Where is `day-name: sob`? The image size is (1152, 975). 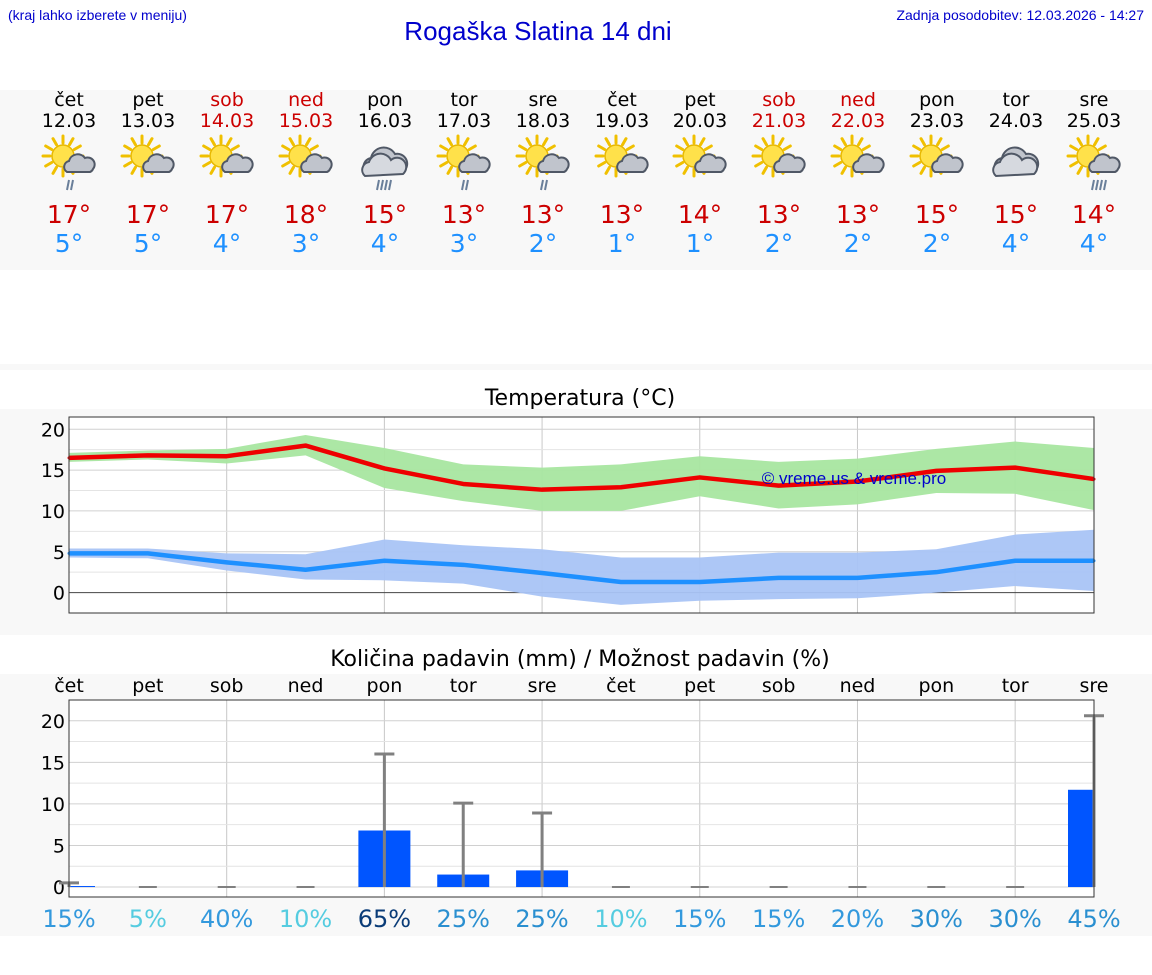 day-name: sob is located at coordinates (227, 100).